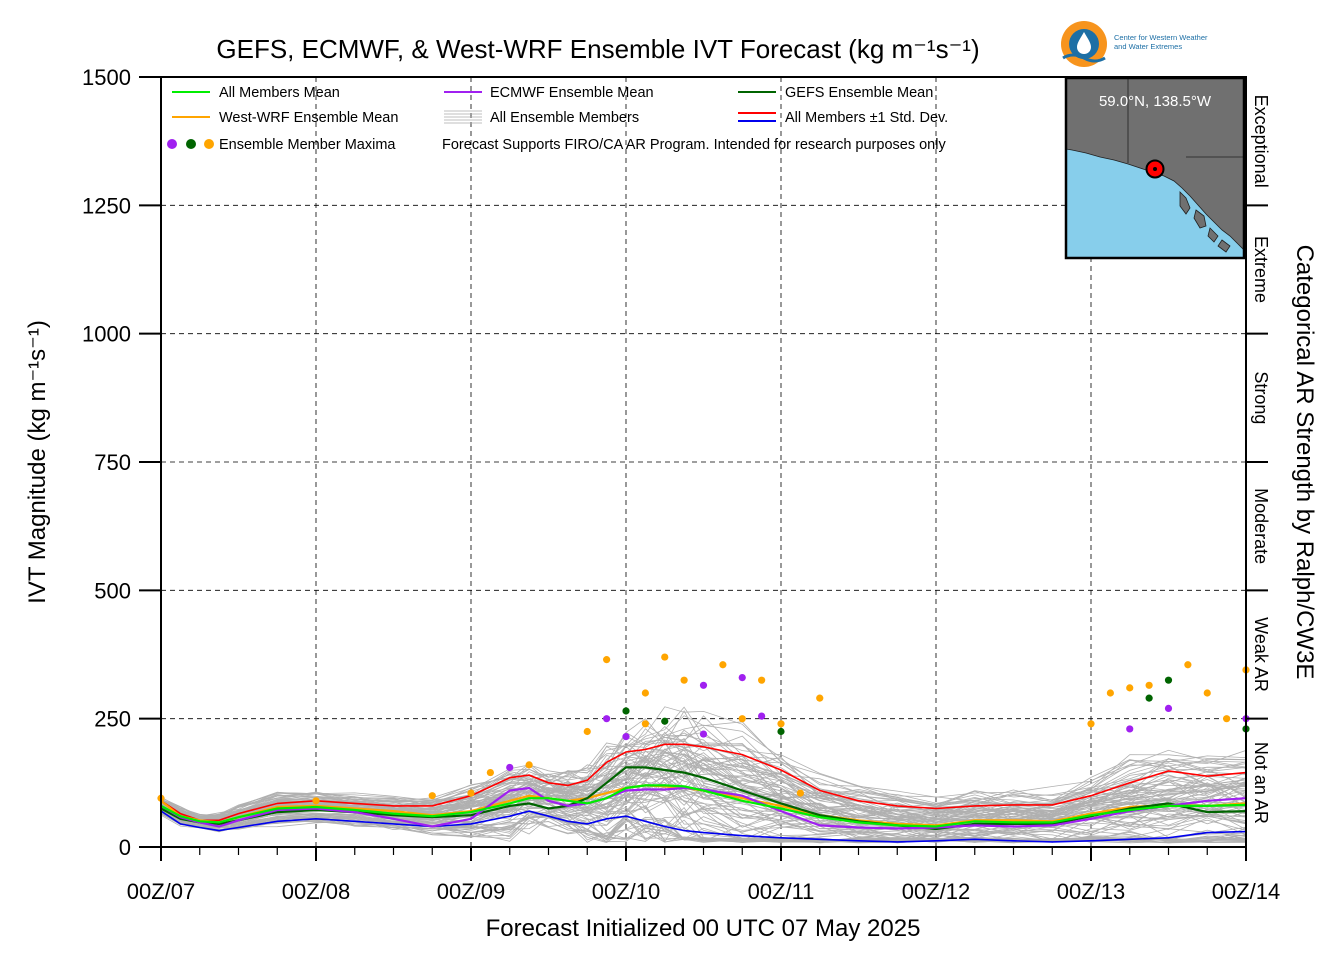  I want to click on legend-label-wrf-mean: West-WRF Ensemble Mean, so click(308, 118).